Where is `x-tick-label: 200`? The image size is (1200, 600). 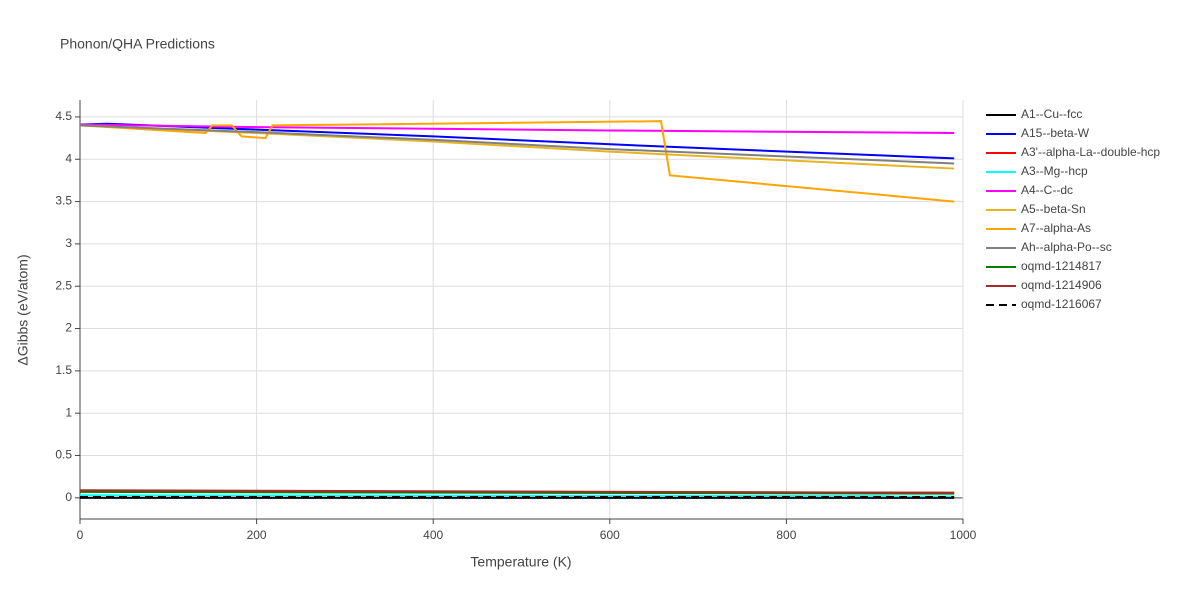
x-tick-label: 200 is located at coordinates (257, 535).